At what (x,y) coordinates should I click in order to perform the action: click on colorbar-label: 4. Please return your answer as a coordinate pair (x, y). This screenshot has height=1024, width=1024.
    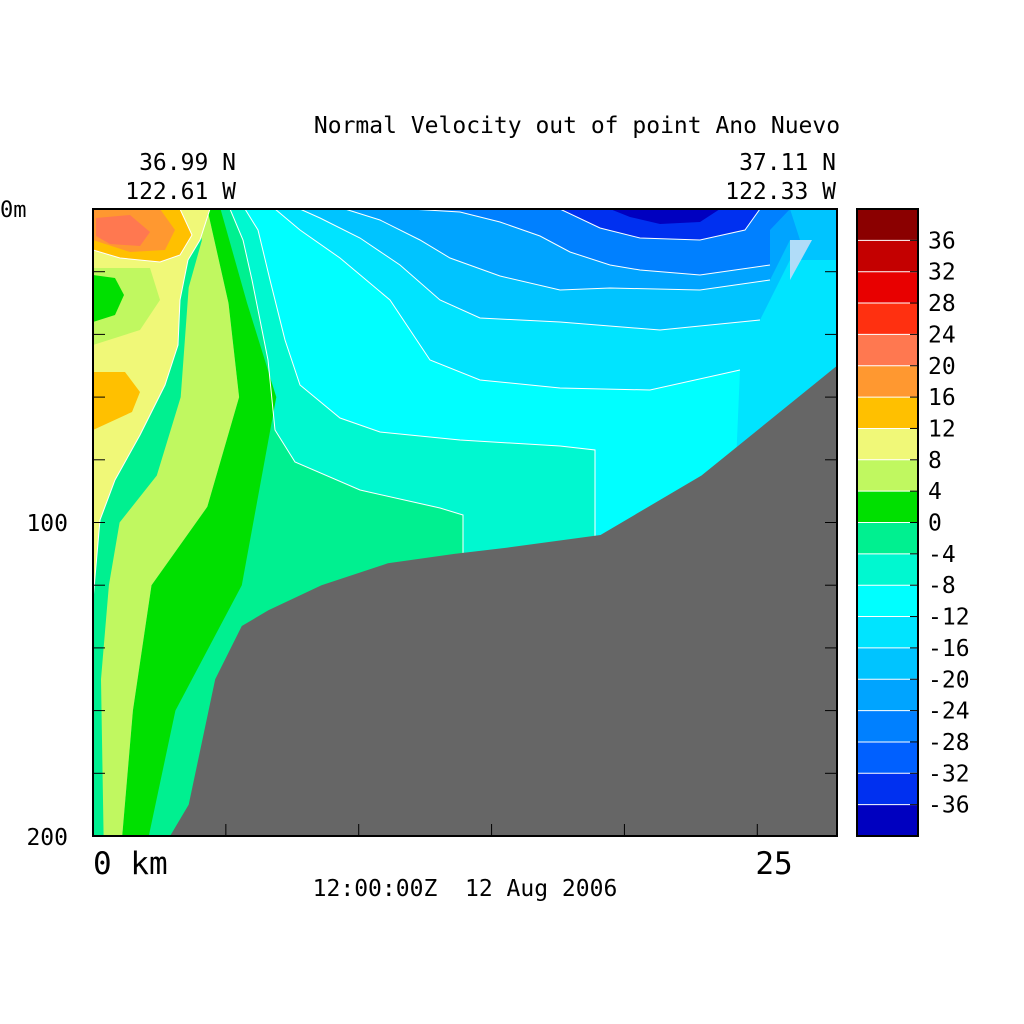
    Looking at the image, I should click on (935, 492).